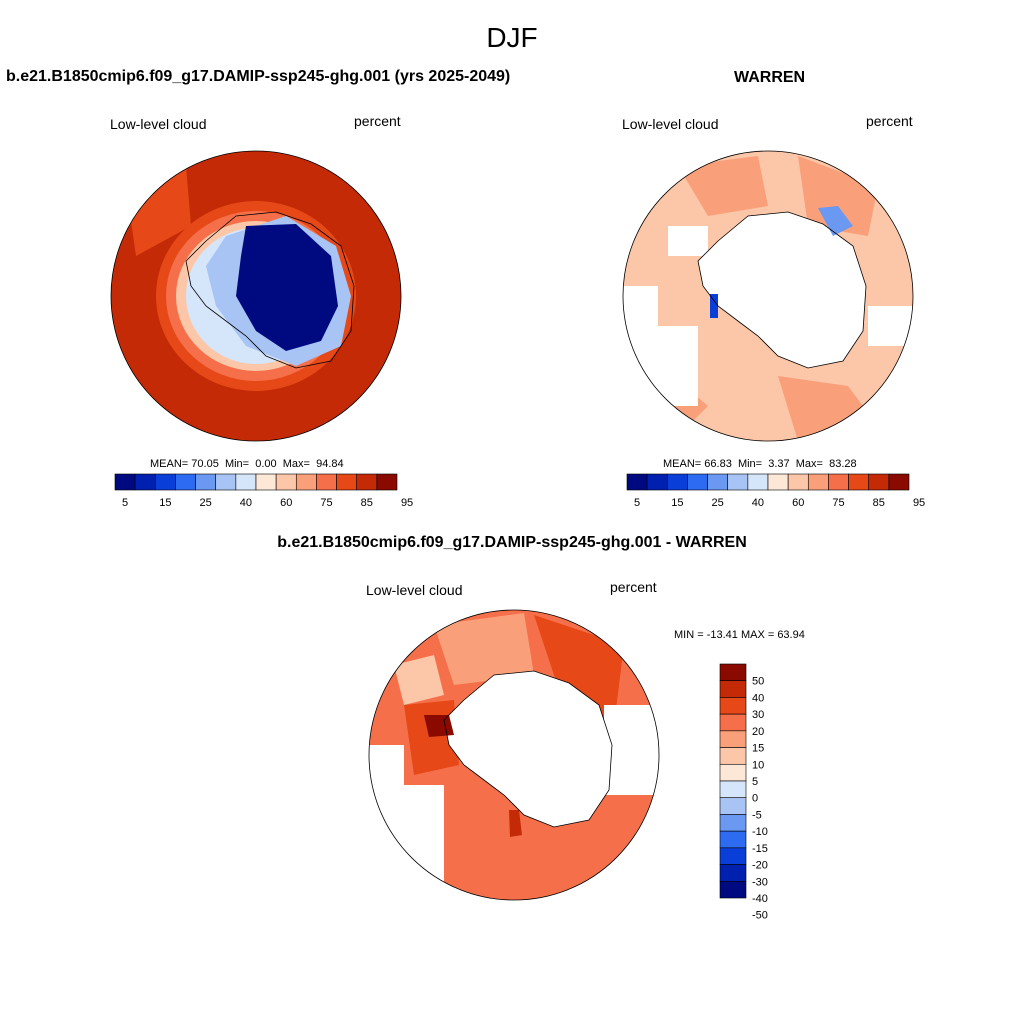 The image size is (1024, 1024). I want to click on panel2-variable-label: Low-level cloud, so click(670, 124).